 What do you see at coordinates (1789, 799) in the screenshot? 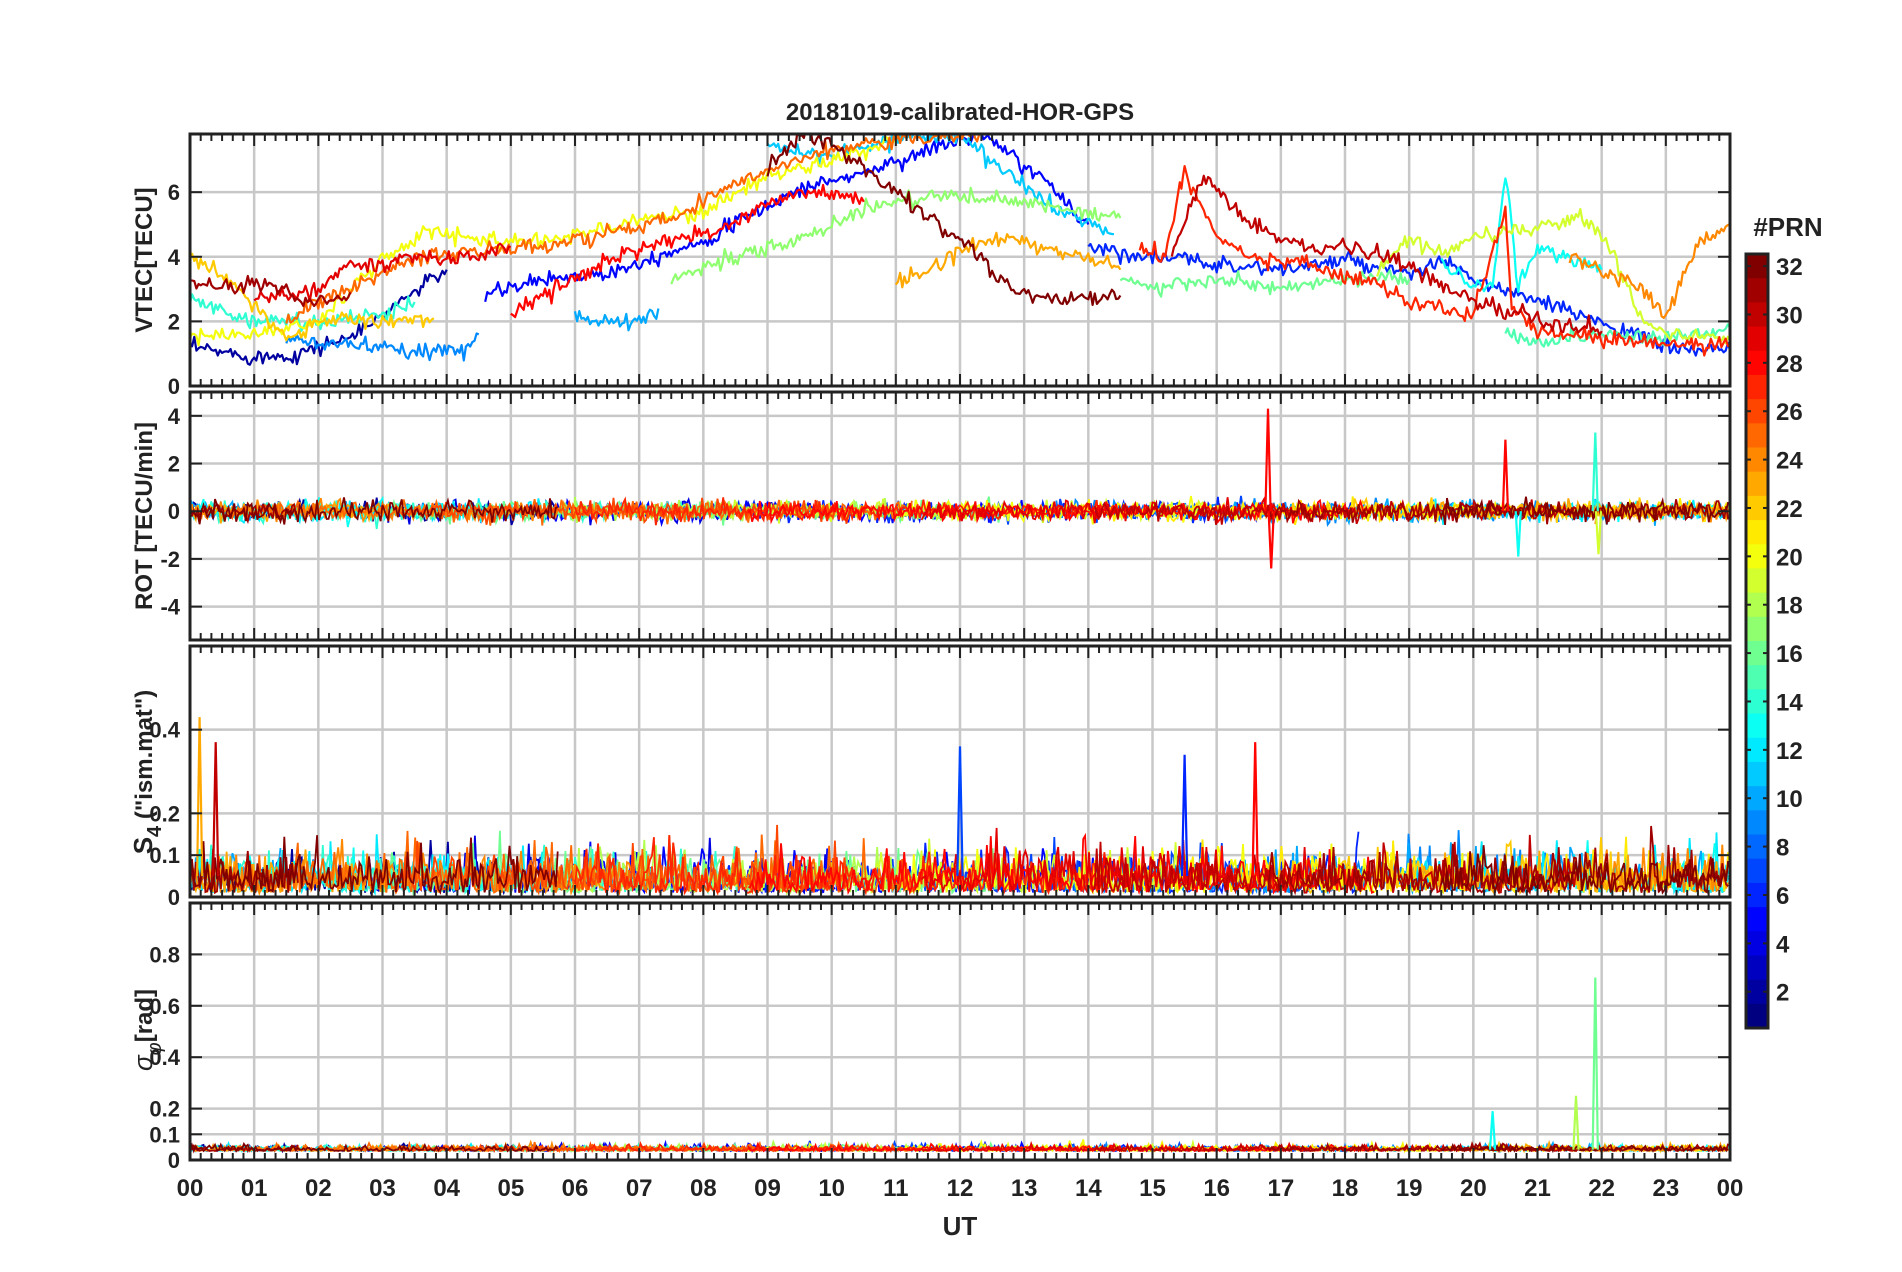
I see `colorbar-tick-label: 10` at bounding box center [1789, 799].